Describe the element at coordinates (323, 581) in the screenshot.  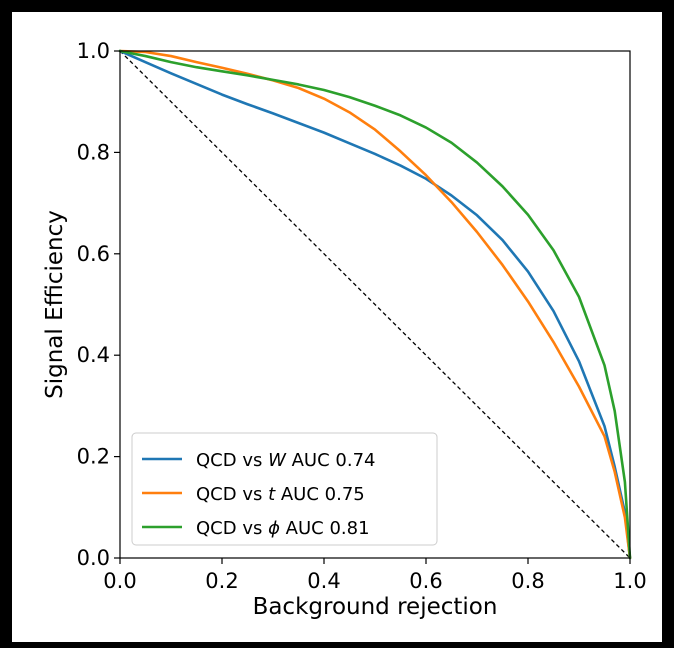
I see `x-tick-label: 0.4` at that location.